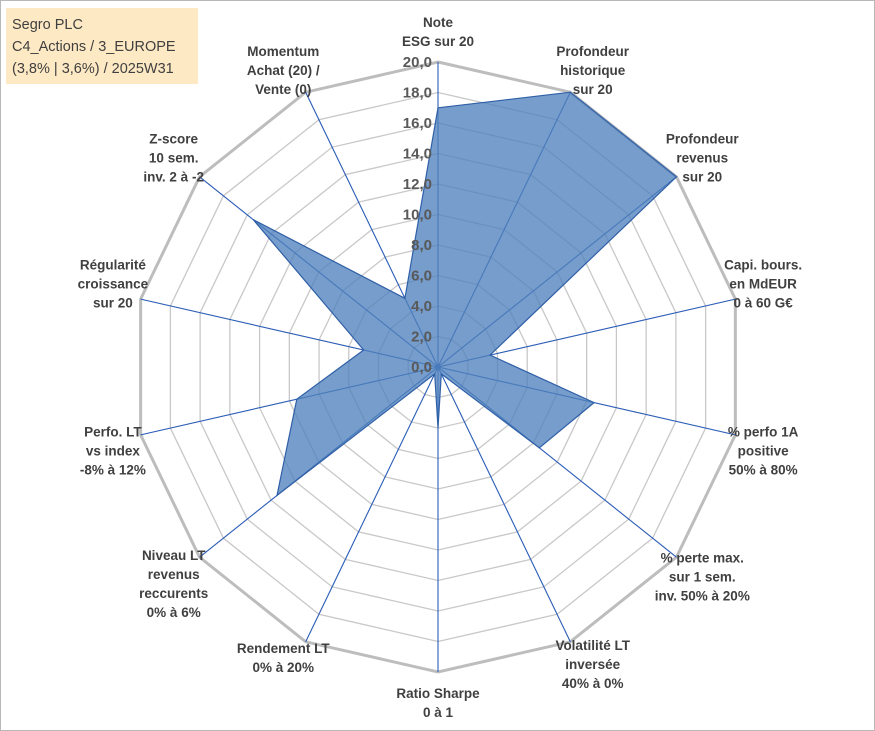 This screenshot has height=731, width=875. I want to click on axis-label: Capi. bours. en MdEUR 0 à 60 G€, so click(763, 284).